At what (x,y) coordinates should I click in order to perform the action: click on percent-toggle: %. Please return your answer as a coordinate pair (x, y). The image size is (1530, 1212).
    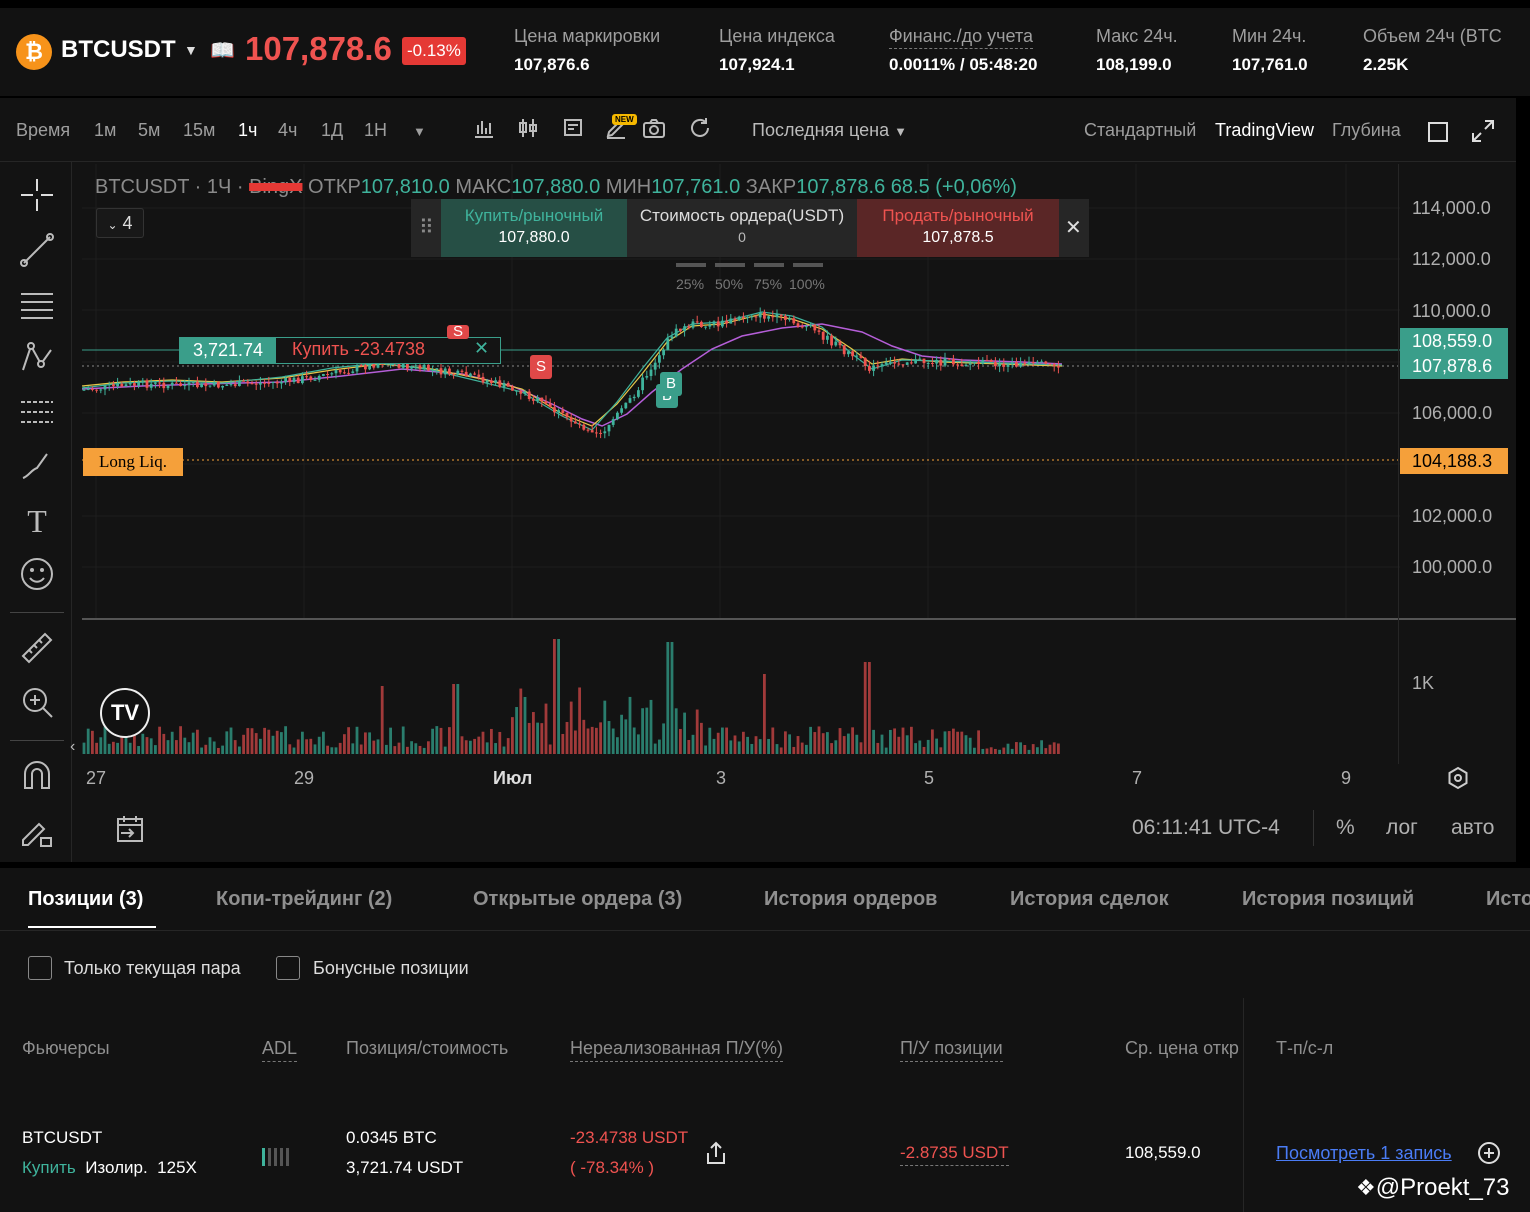
    Looking at the image, I should click on (1345, 827).